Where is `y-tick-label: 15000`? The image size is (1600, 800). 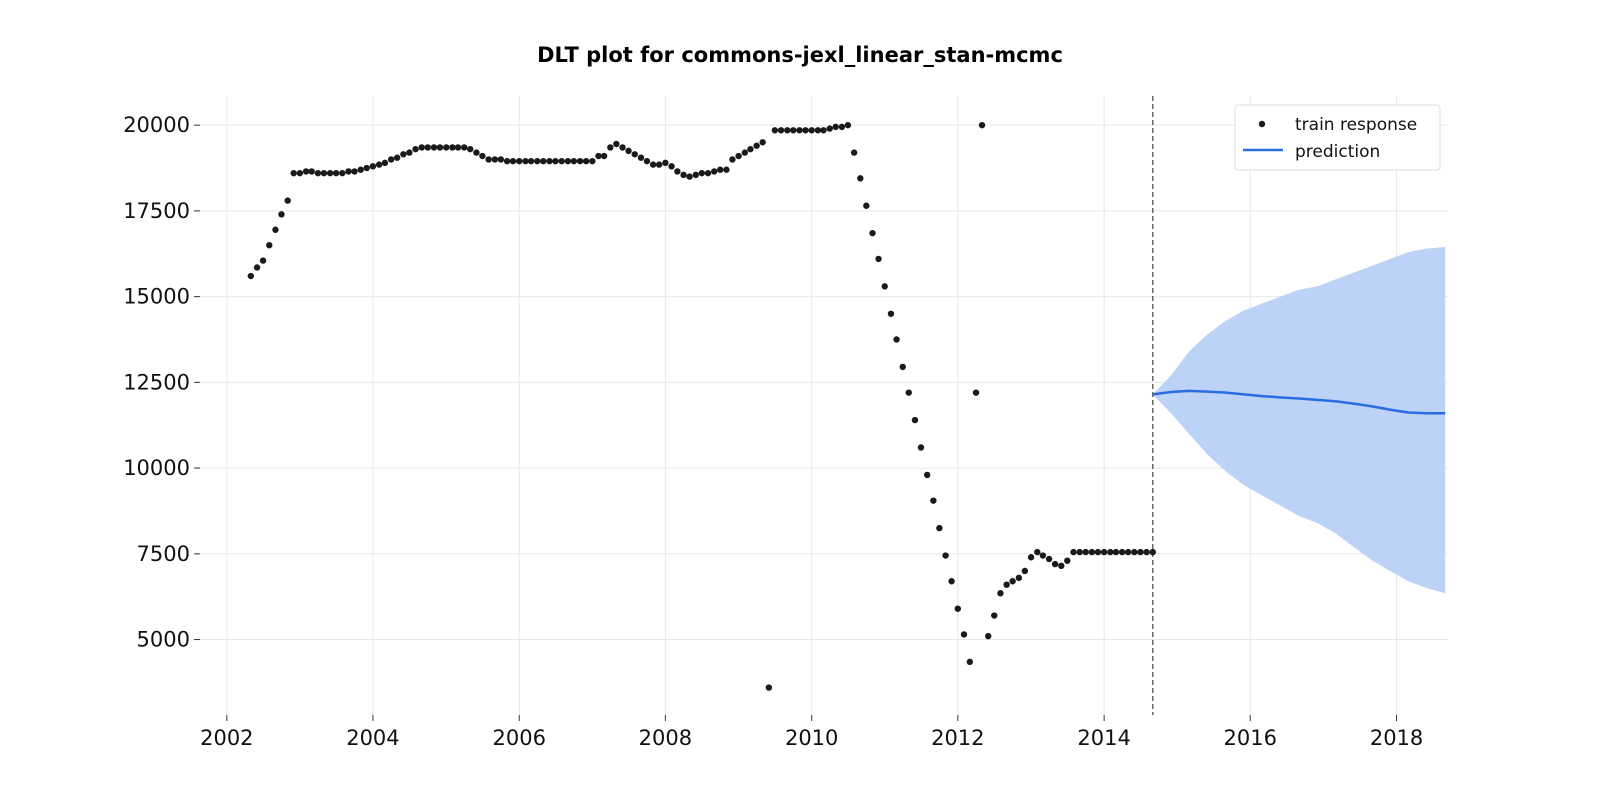 y-tick-label: 15000 is located at coordinates (156, 297).